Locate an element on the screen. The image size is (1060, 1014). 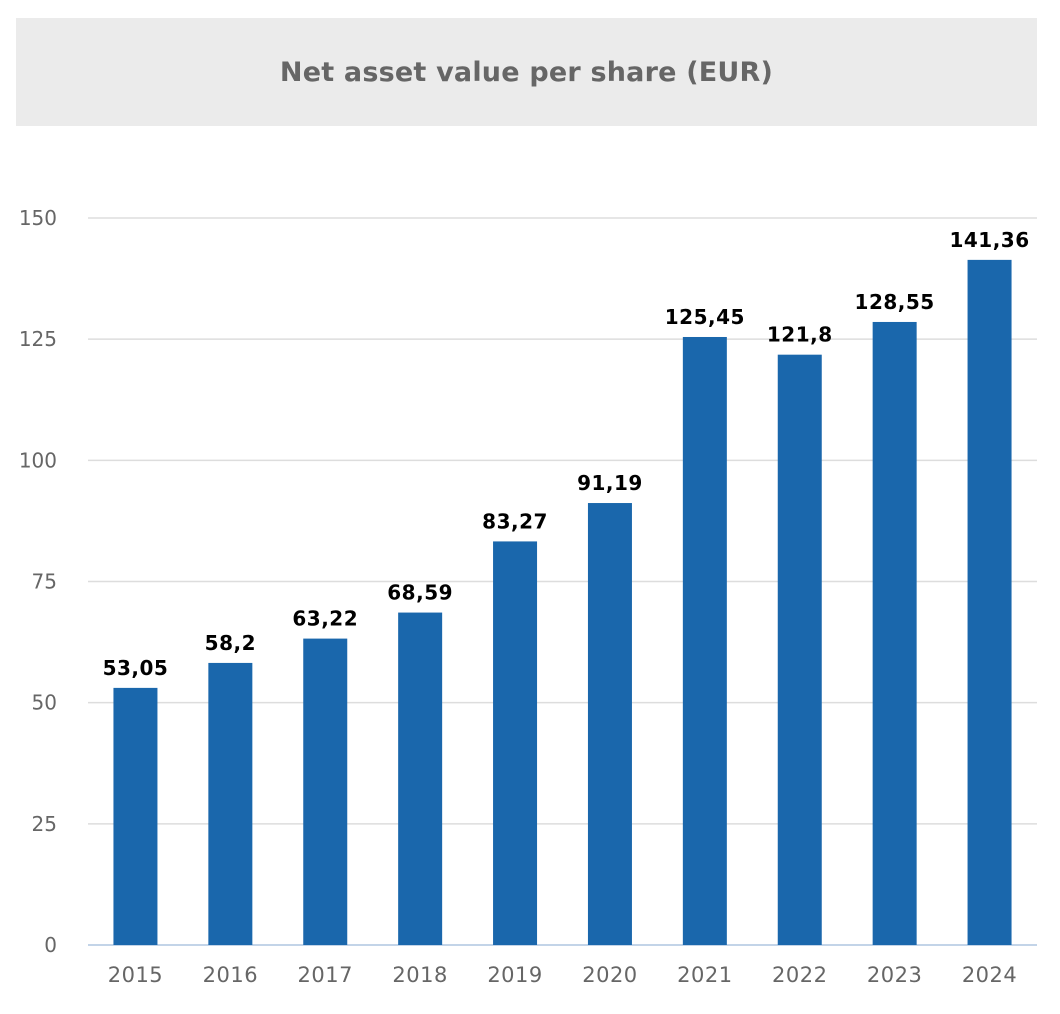
chart-title-bar: Net asset value per share (EUR) is located at coordinates (526, 72).